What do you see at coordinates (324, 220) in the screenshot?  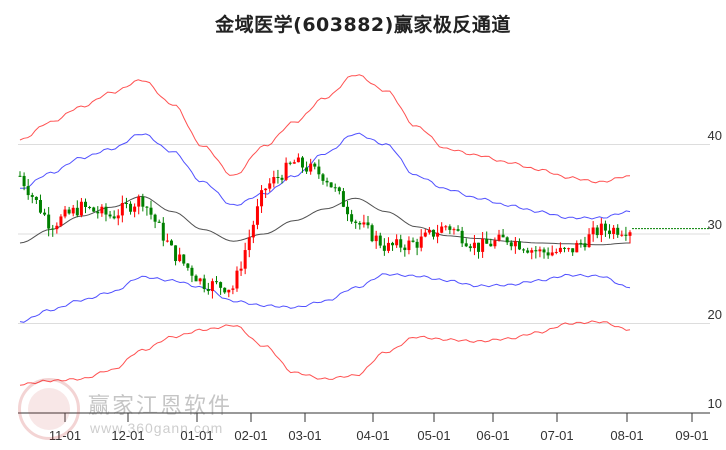 I see `band-middle` at bounding box center [324, 220].